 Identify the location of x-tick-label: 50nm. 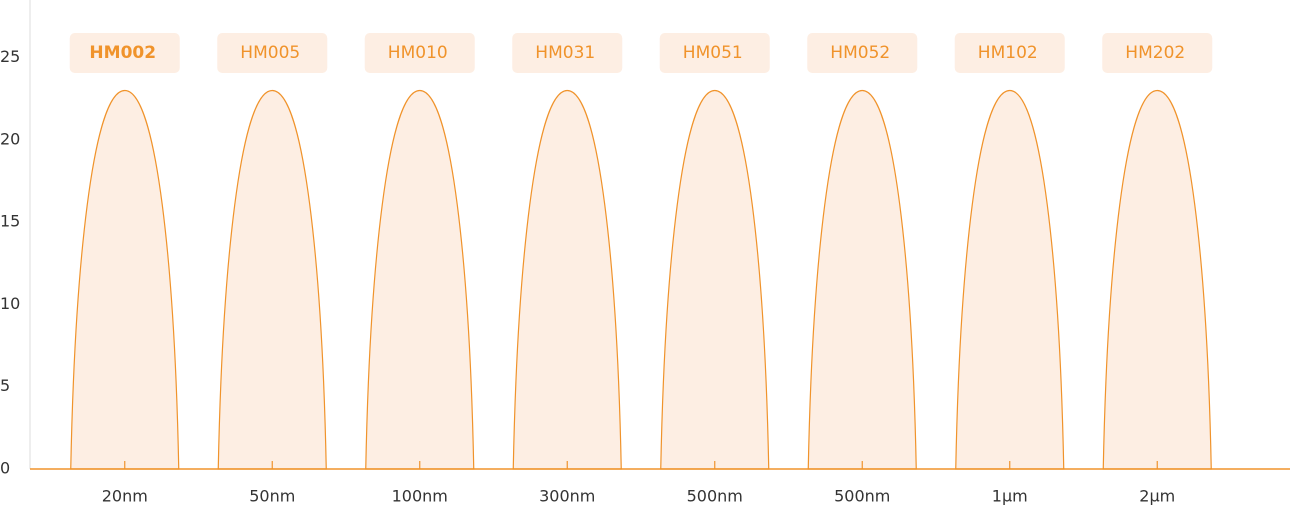
(272, 496).